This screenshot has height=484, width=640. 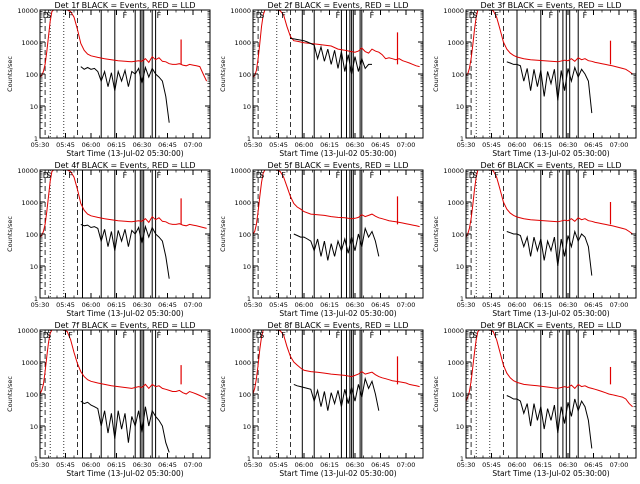 What do you see at coordinates (337, 325) in the screenshot?
I see `panel-title: Det 8f BLACK = Events, RED = LLD` at bounding box center [337, 325].